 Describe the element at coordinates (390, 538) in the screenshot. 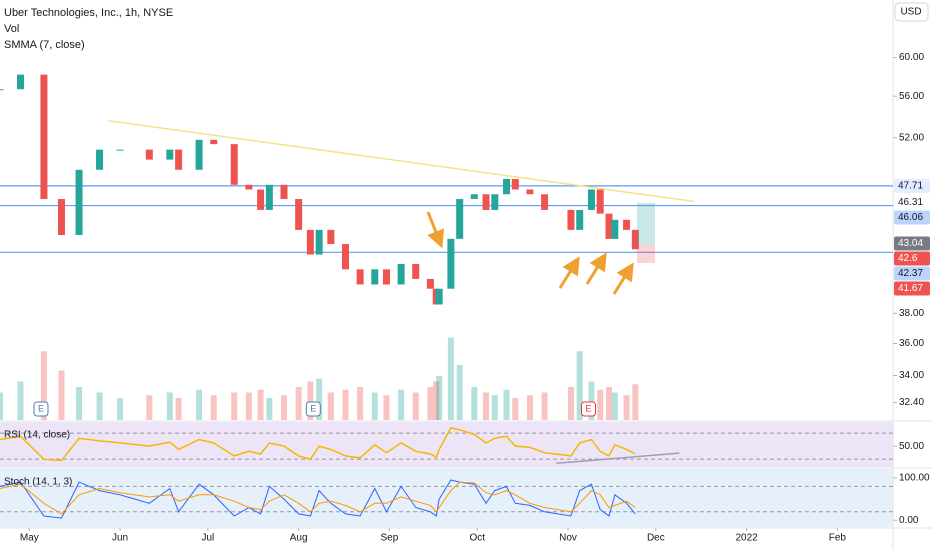

I see `x-tick-label: Sep` at that location.